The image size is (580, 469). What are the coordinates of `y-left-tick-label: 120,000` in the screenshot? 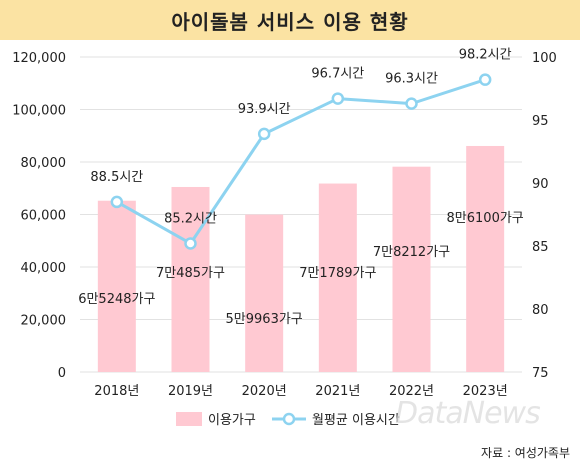 It's located at (39, 58).